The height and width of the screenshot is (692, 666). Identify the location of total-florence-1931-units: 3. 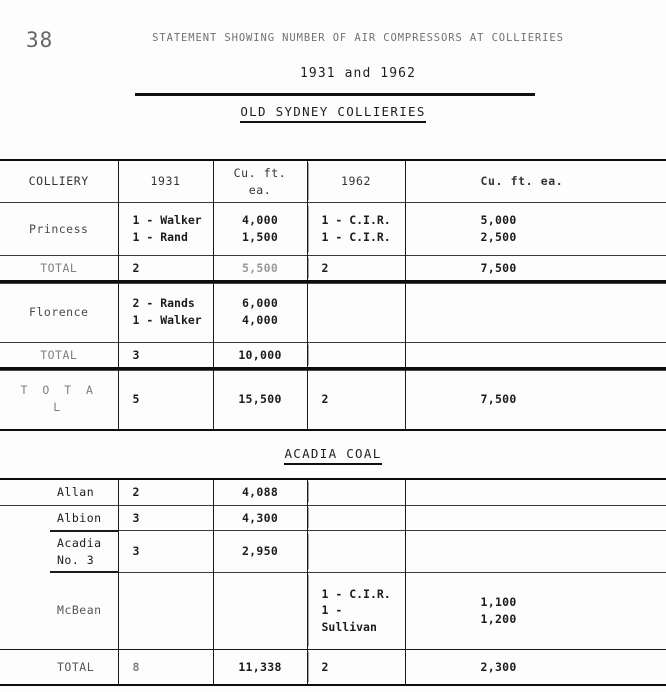
(136, 354).